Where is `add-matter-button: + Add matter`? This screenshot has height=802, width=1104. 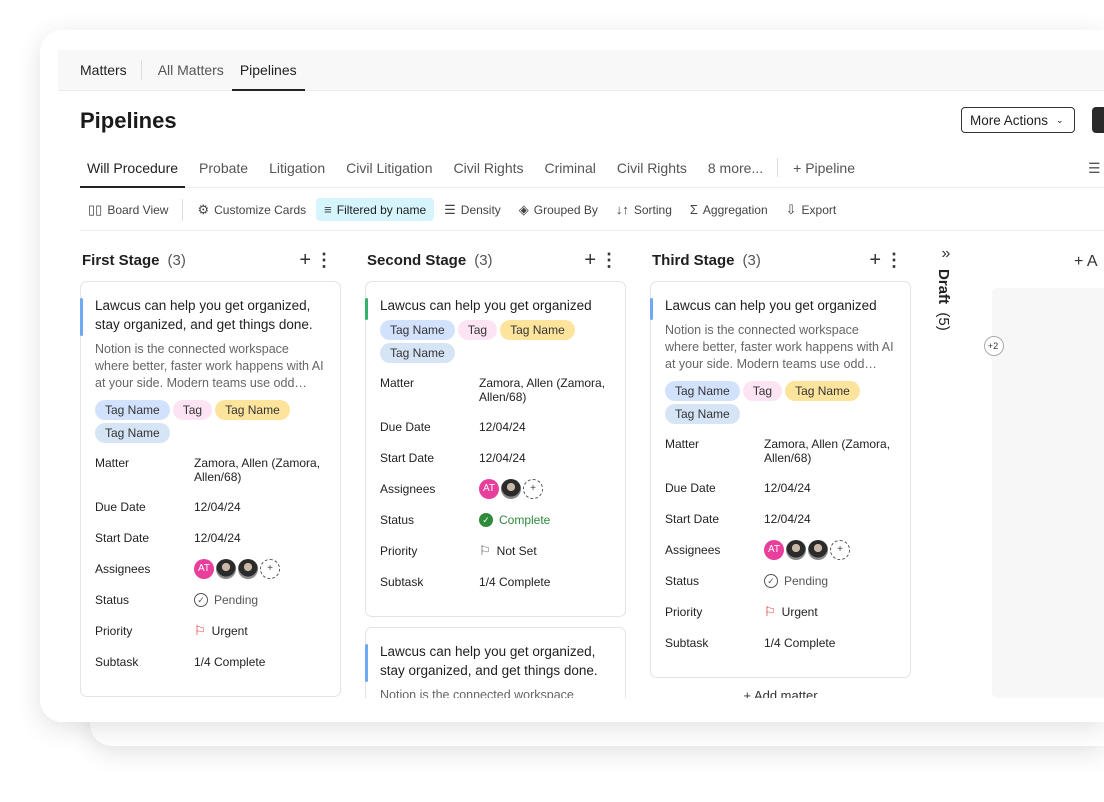
add-matter-button: + Add matter is located at coordinates (780, 693).